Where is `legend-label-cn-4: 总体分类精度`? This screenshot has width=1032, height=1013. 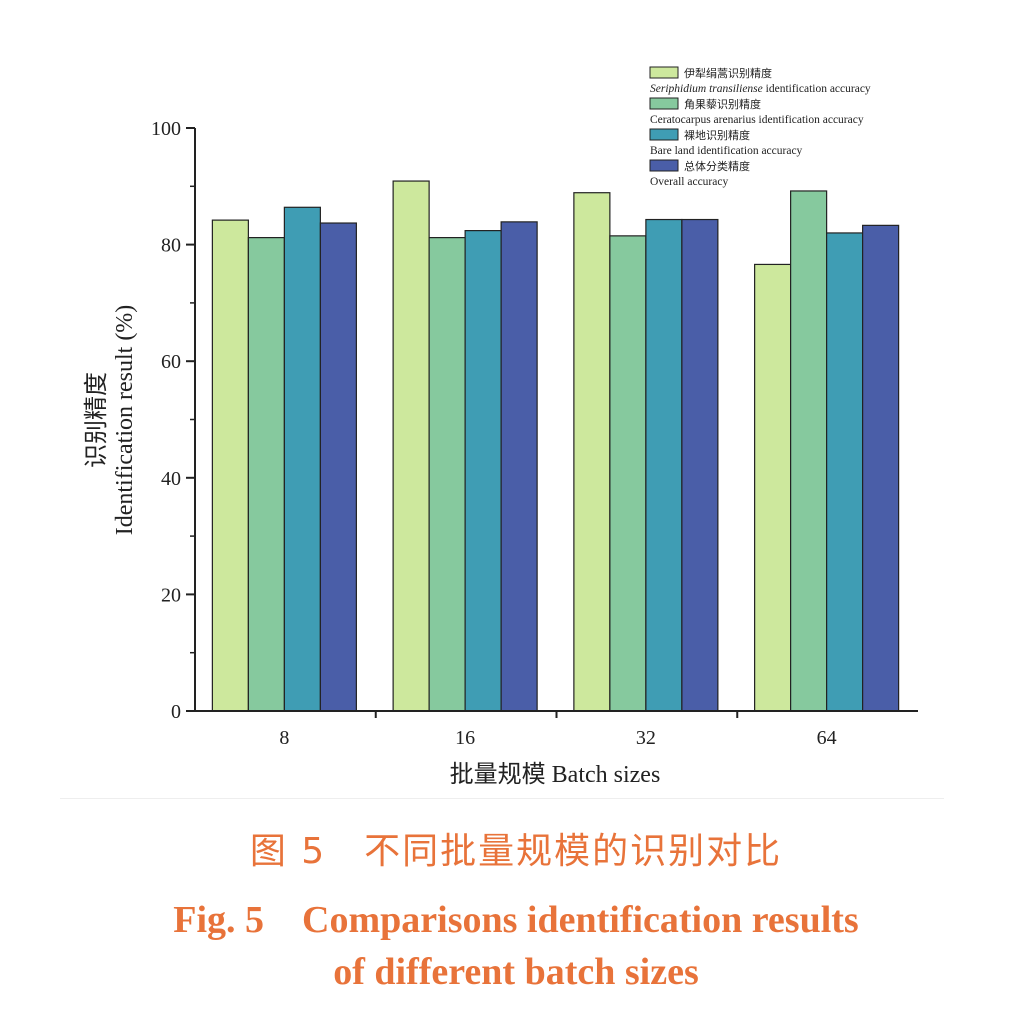 legend-label-cn-4: 总体分类精度 is located at coordinates (717, 166).